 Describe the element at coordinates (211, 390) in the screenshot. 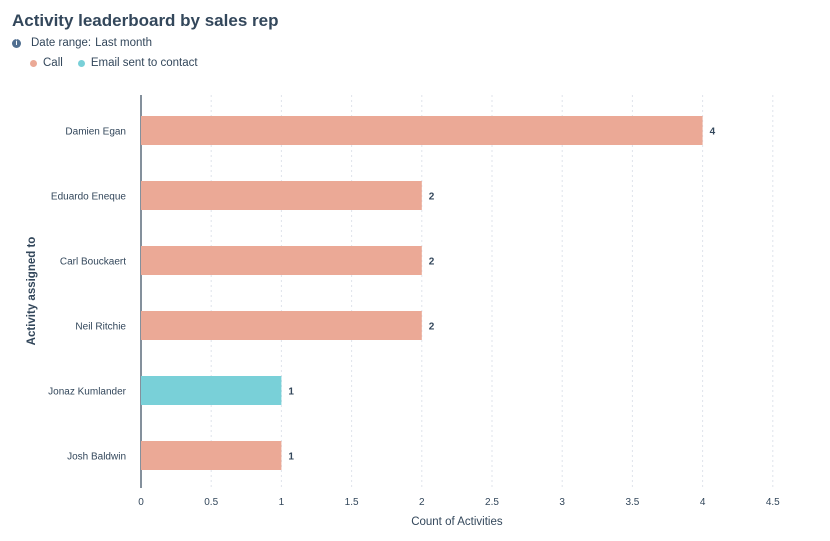

I see `bar-jonaz-kumlander` at that location.